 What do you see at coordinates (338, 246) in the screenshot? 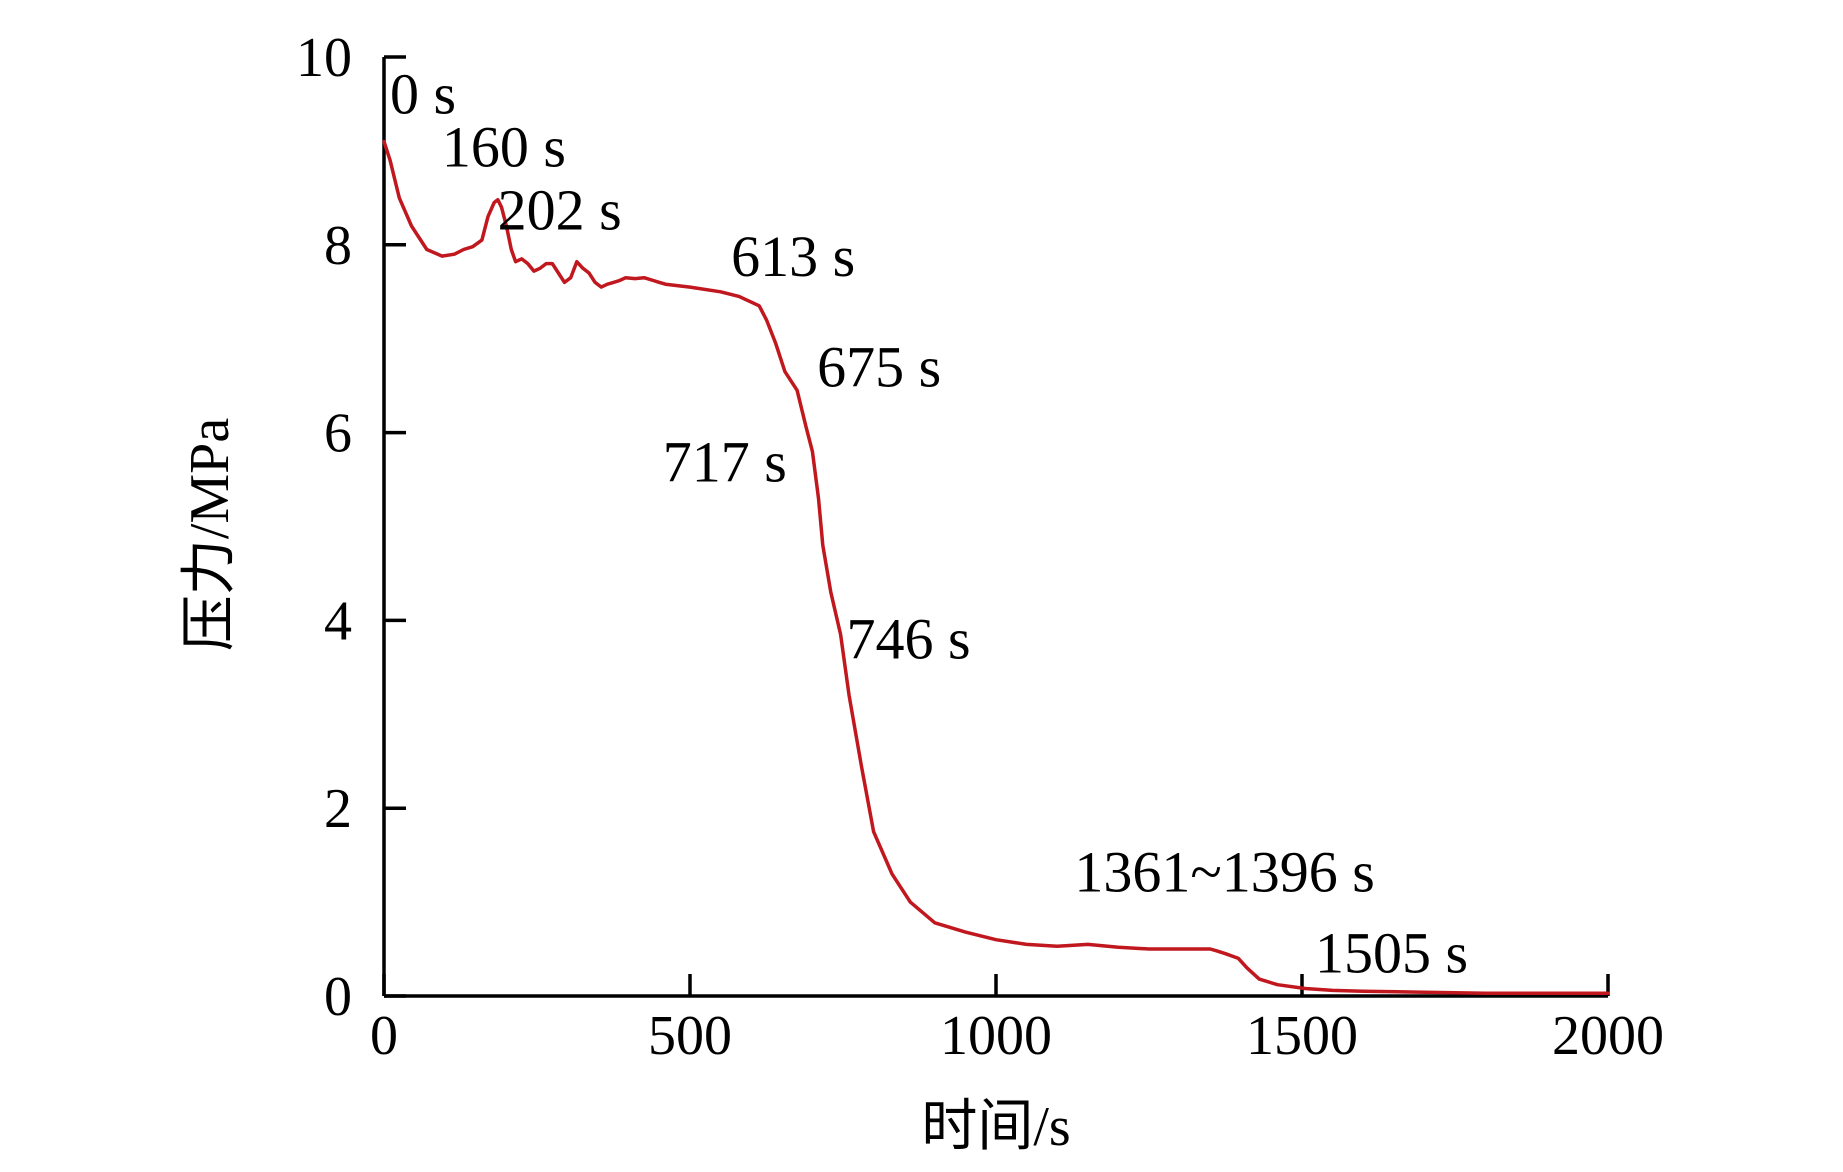
I see `y-tick-label: 8` at bounding box center [338, 246].